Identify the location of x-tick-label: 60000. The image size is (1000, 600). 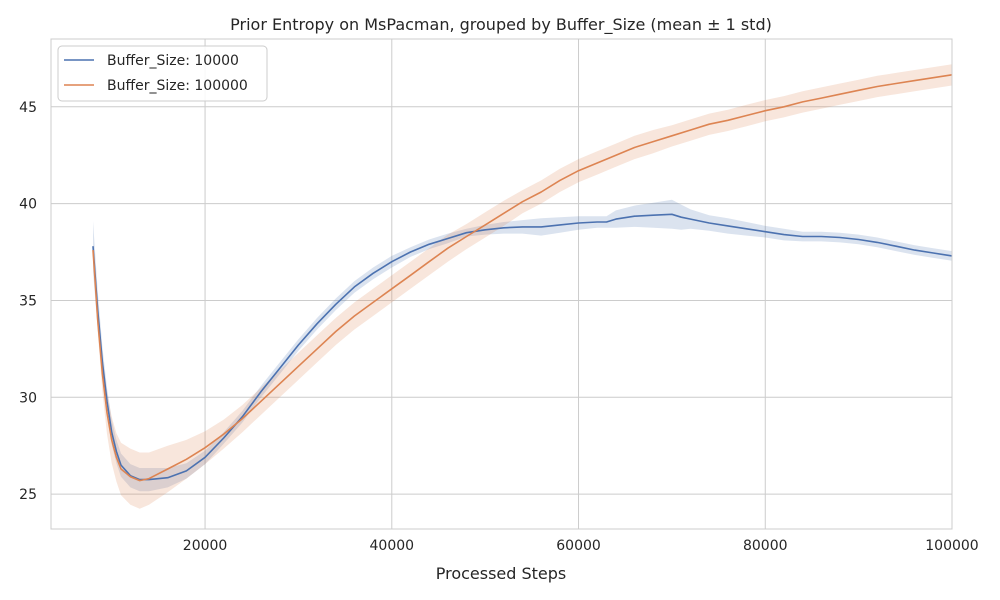
(578, 546).